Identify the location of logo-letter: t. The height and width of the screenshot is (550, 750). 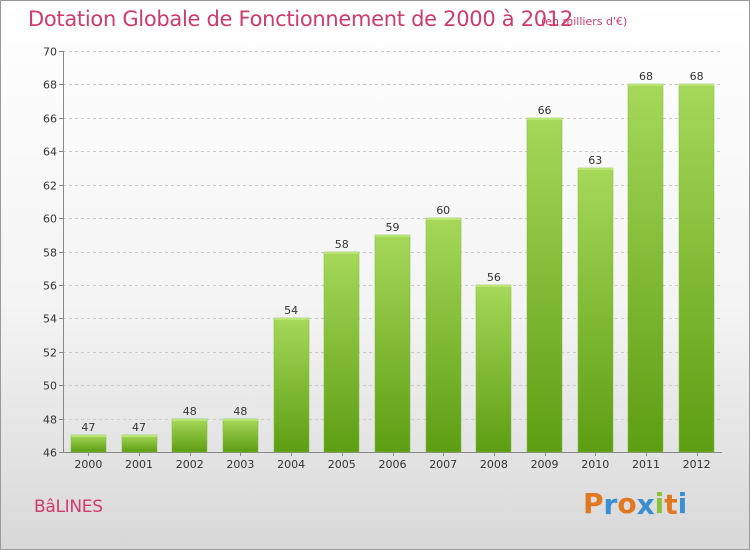
(671, 504).